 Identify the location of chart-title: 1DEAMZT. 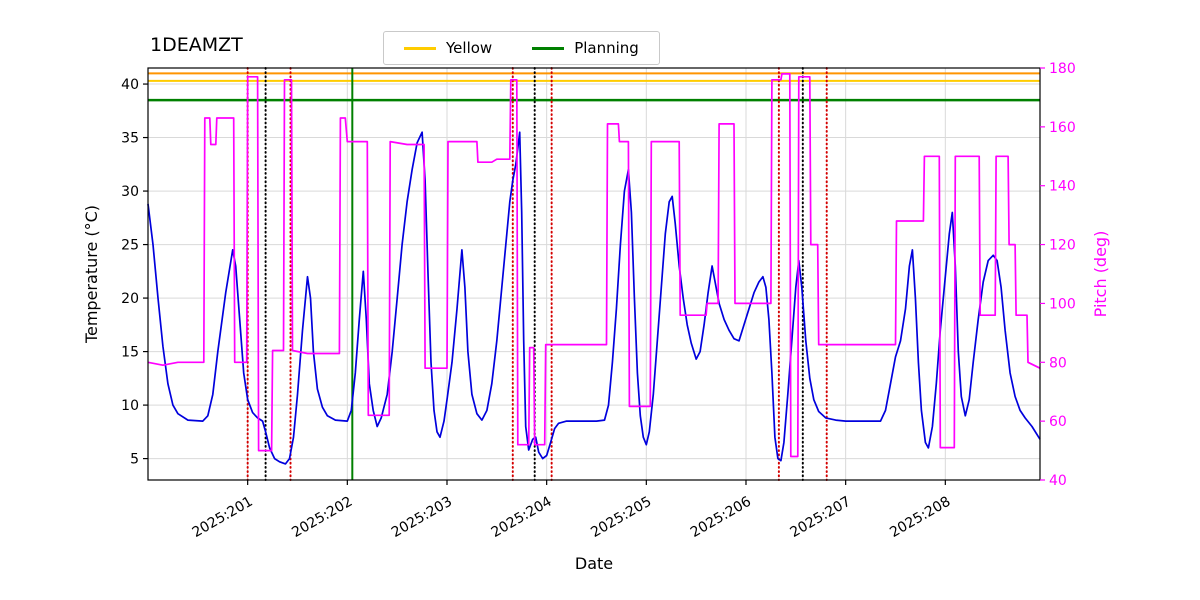
(196, 45).